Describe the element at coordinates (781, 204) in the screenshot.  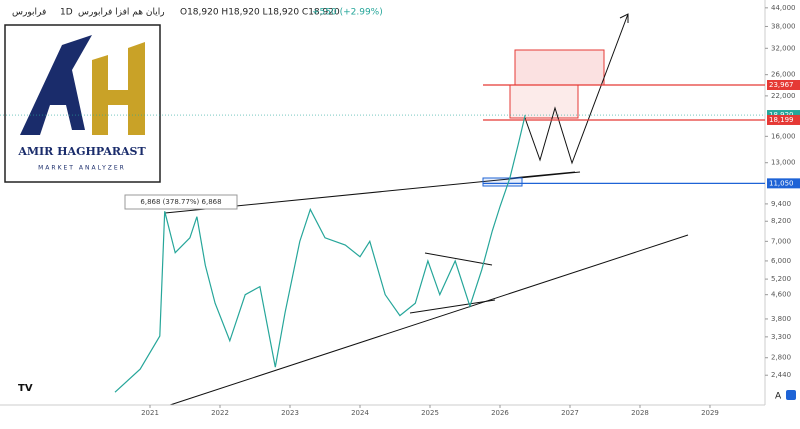
I see `y-tick-label: 9,400` at that location.